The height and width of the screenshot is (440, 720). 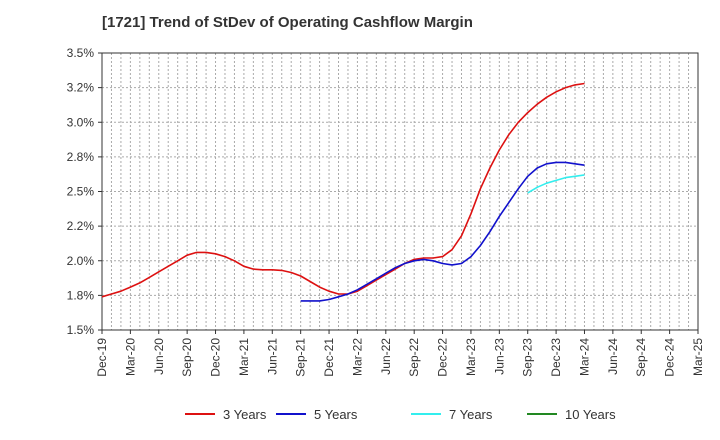 What do you see at coordinates (301, 357) in the screenshot?
I see `x-tick-label: Sep-21` at bounding box center [301, 357].